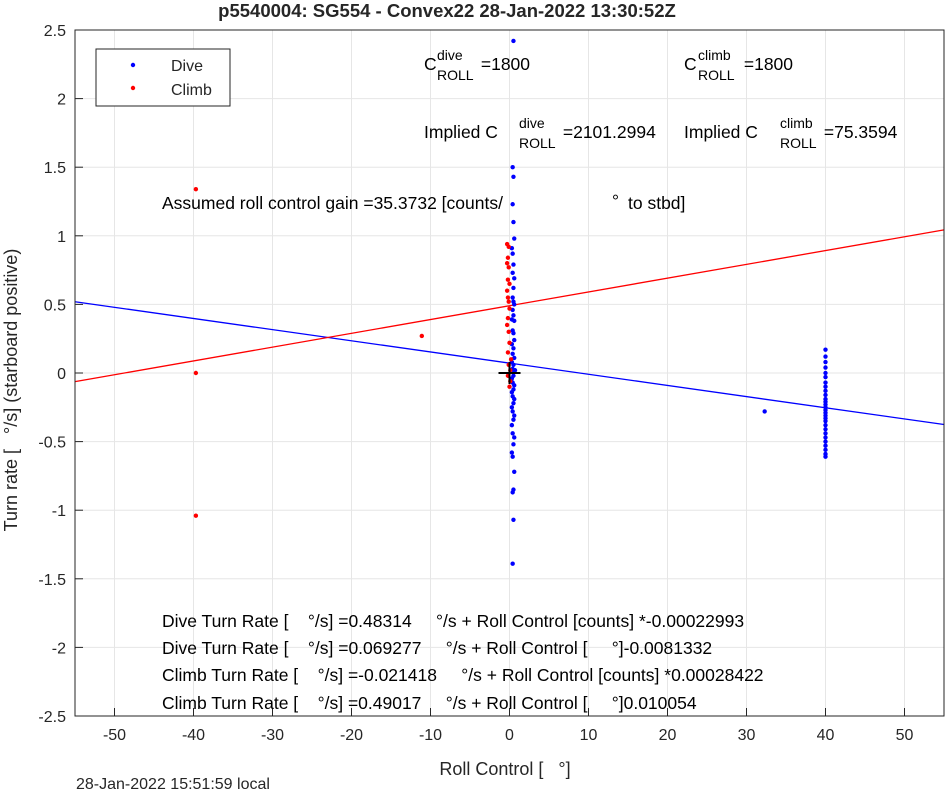  Describe the element at coordinates (272, 735) in the screenshot. I see `x-tick-label: -30` at that location.